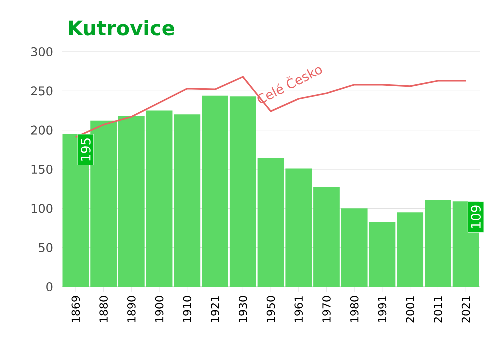  Describe the element at coordinates (271, 309) in the screenshot. I see `x-tick-label: 1950` at that location.